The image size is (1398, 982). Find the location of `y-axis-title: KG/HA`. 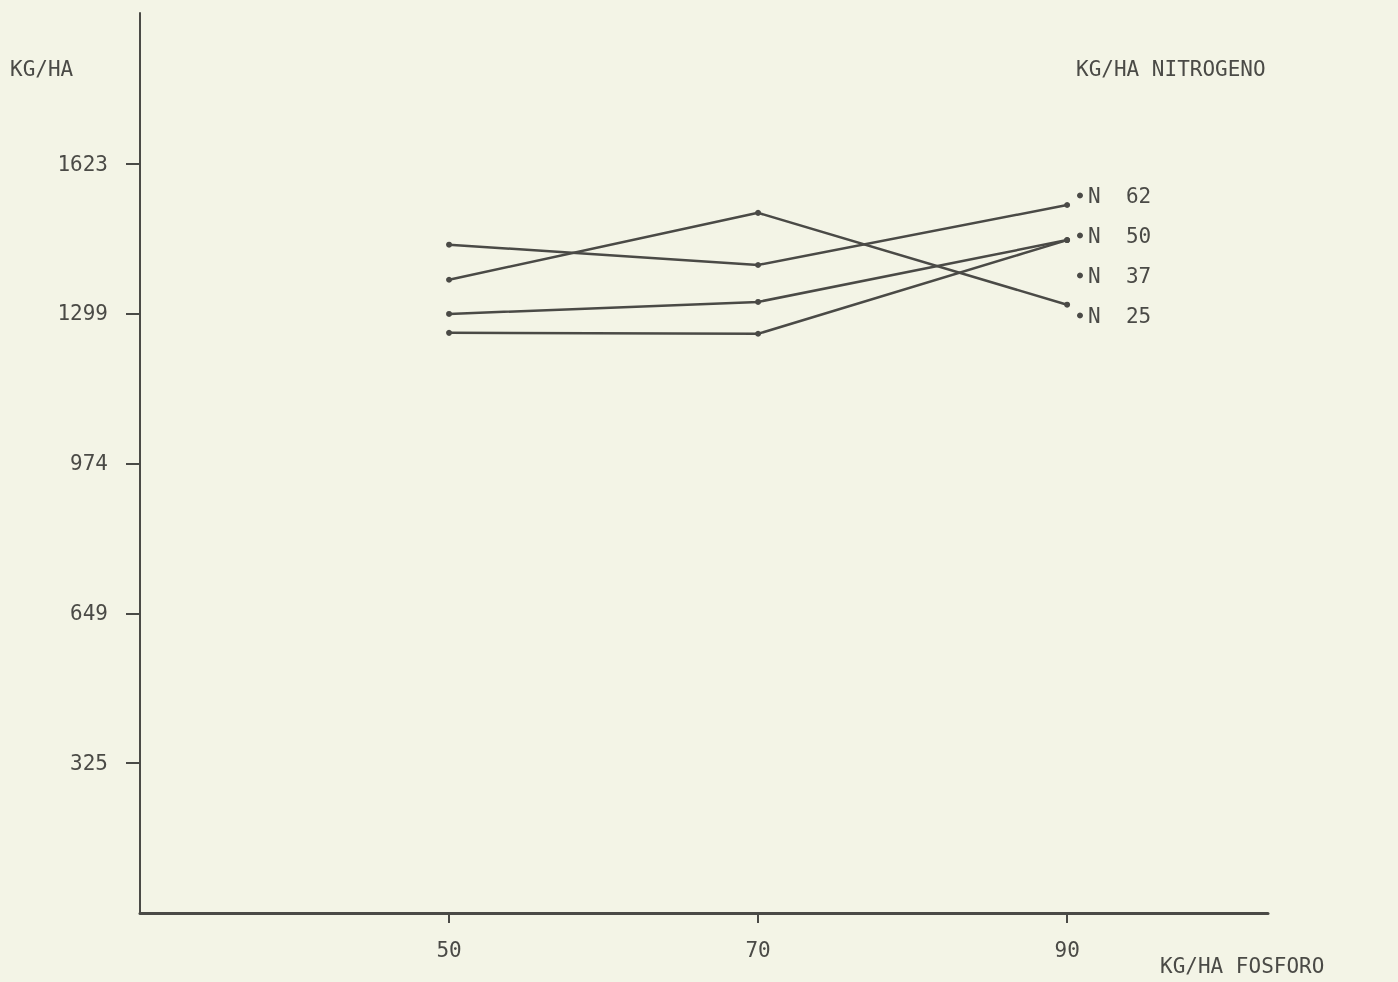

y-axis-title: KG/HA is located at coordinates (42, 68).